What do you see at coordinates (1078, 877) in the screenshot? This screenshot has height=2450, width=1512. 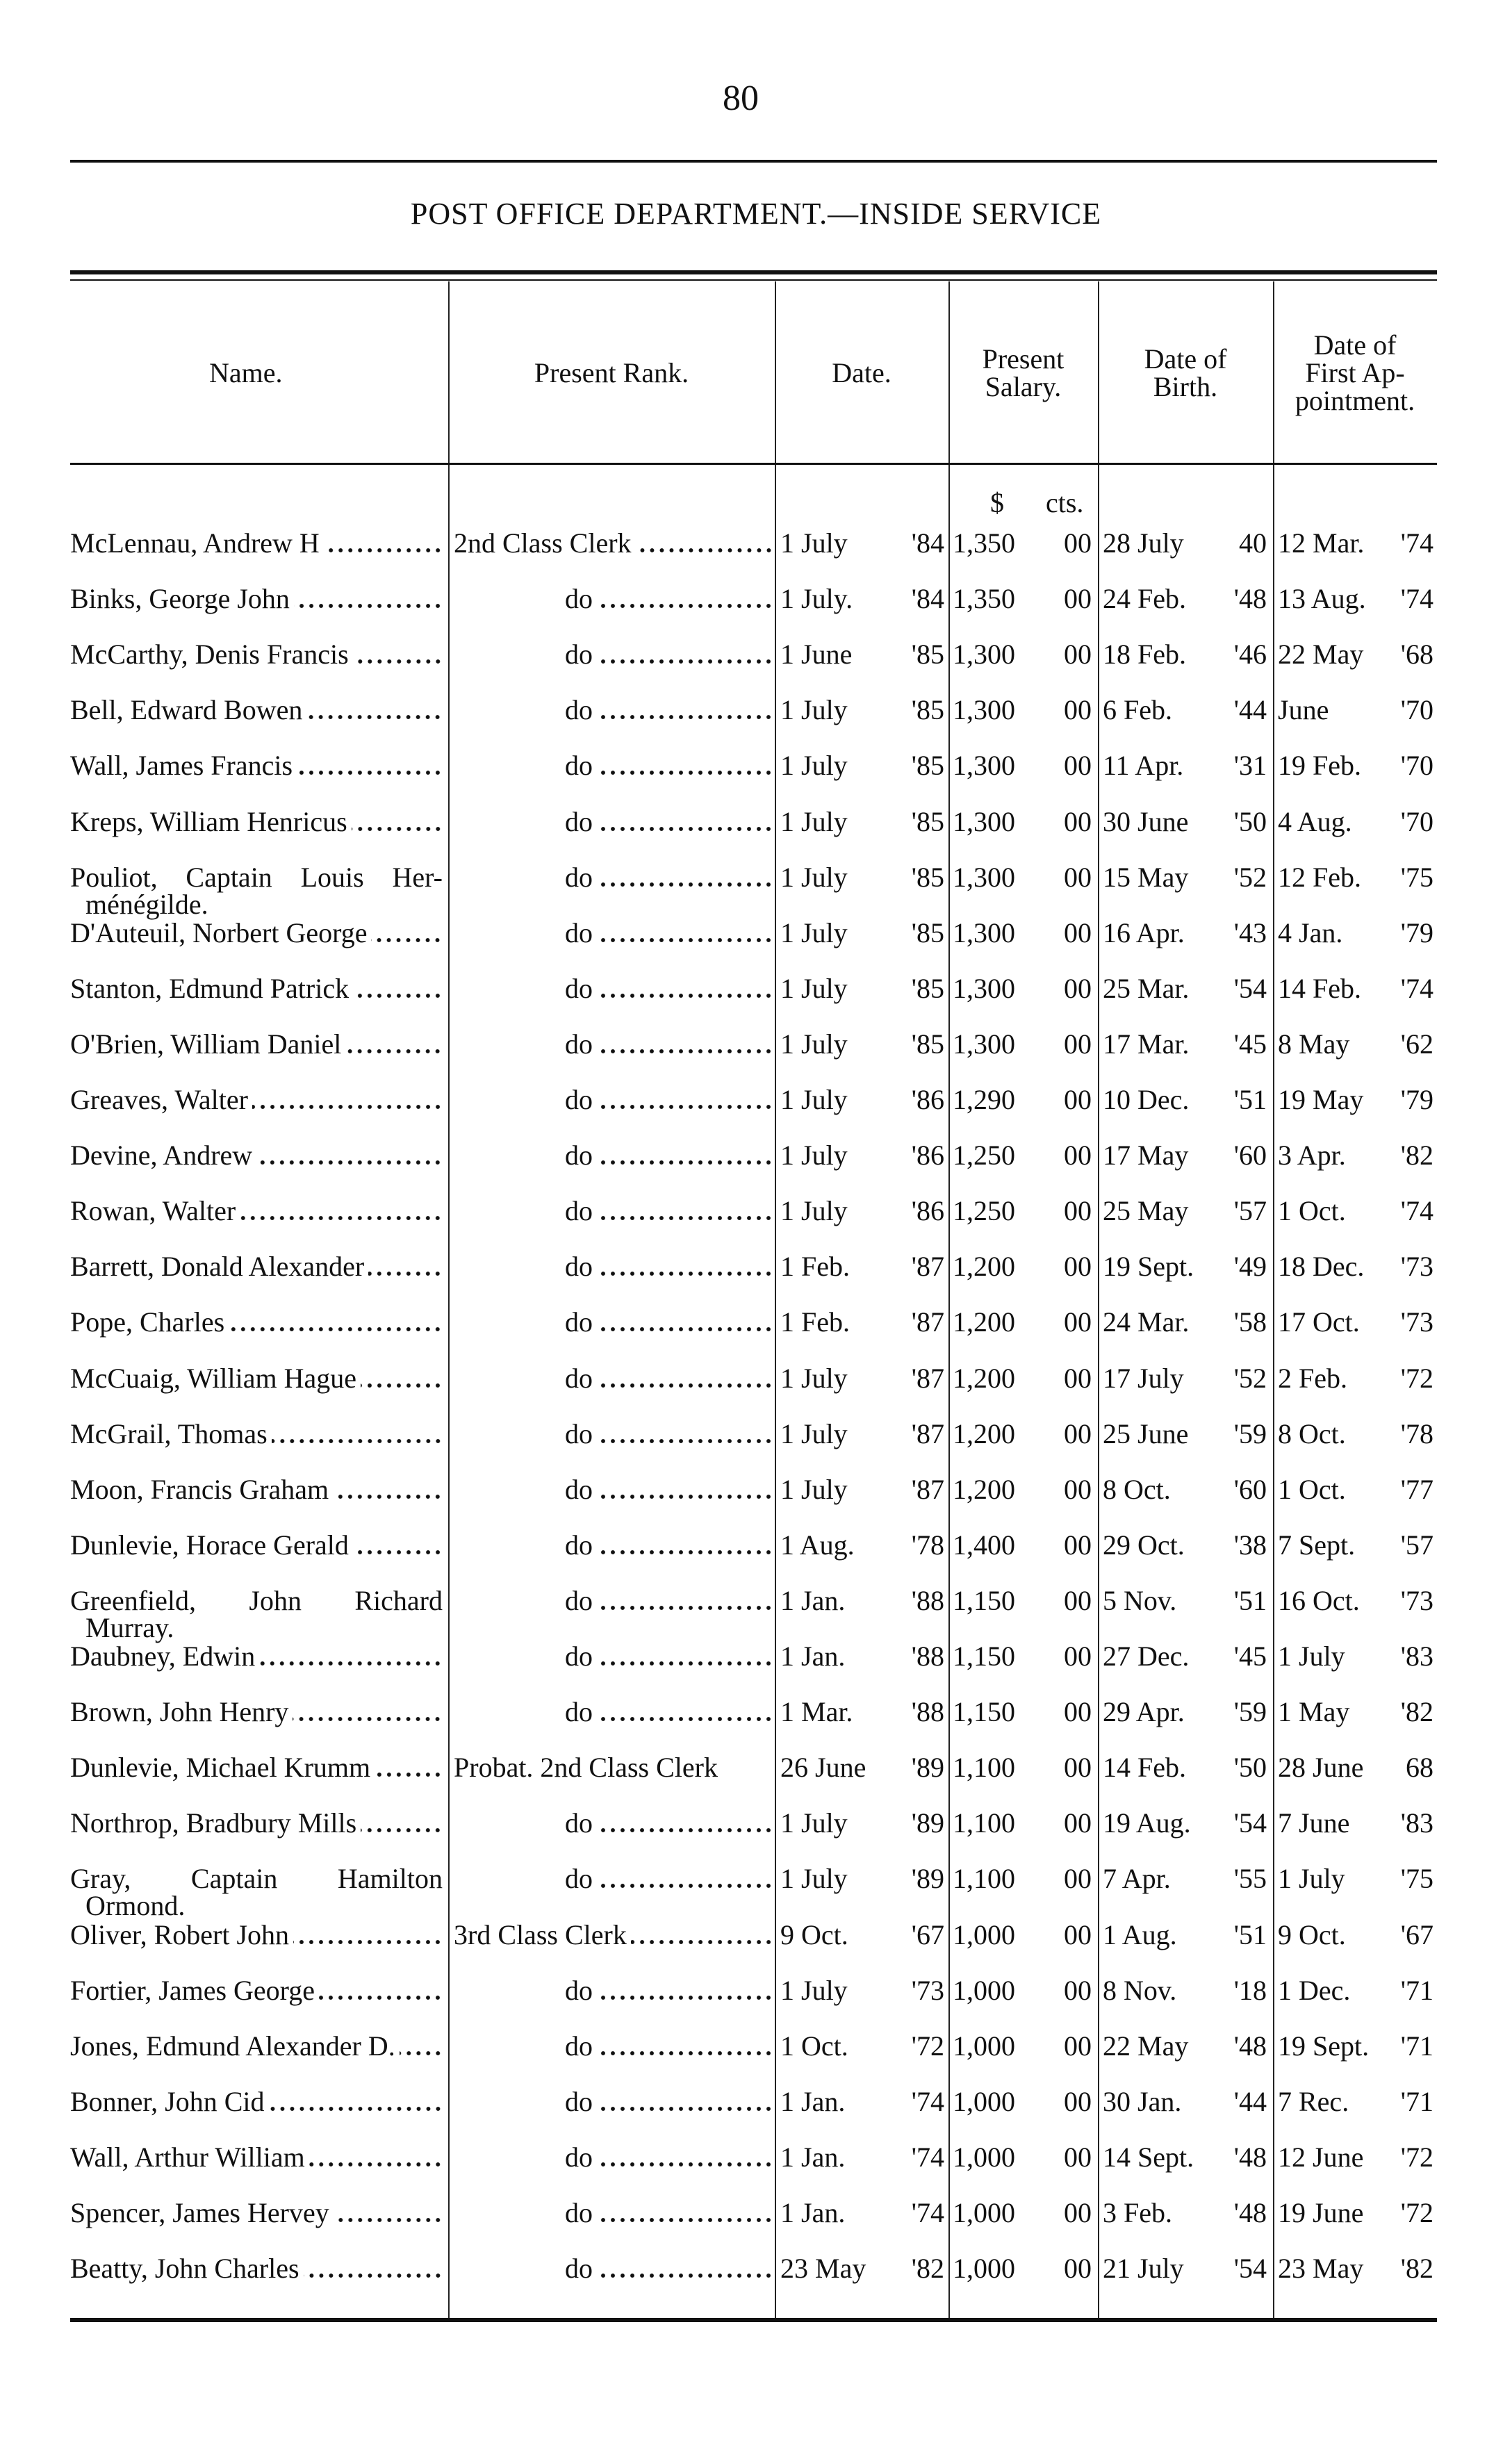 I see `salary-cents: 00` at bounding box center [1078, 877].